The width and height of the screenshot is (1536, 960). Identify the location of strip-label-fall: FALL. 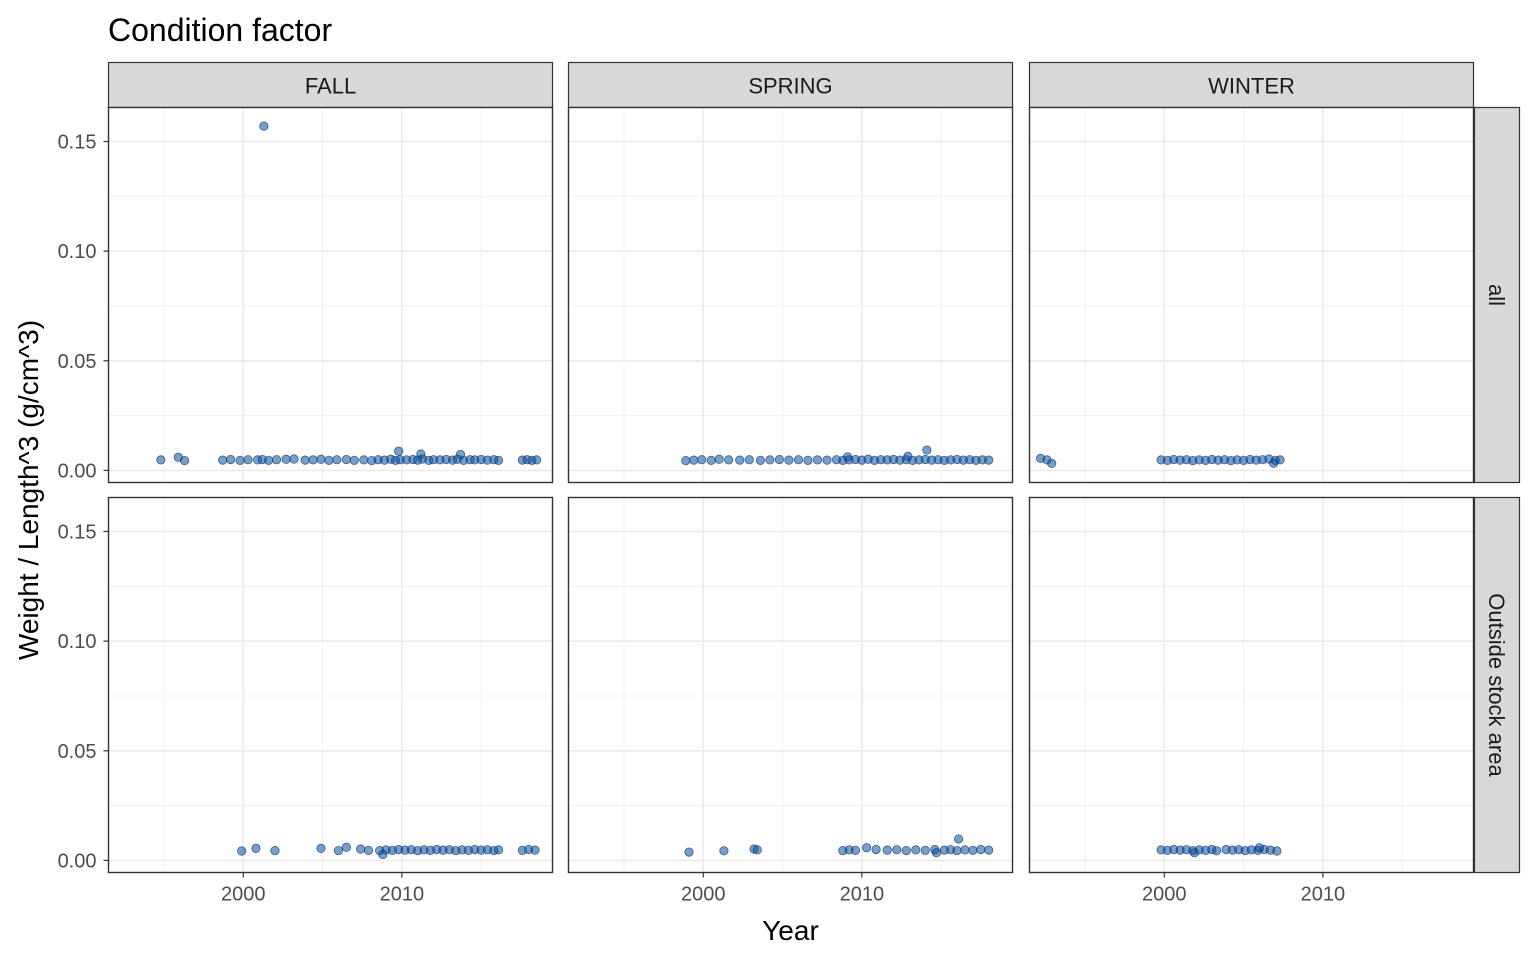
(330, 86).